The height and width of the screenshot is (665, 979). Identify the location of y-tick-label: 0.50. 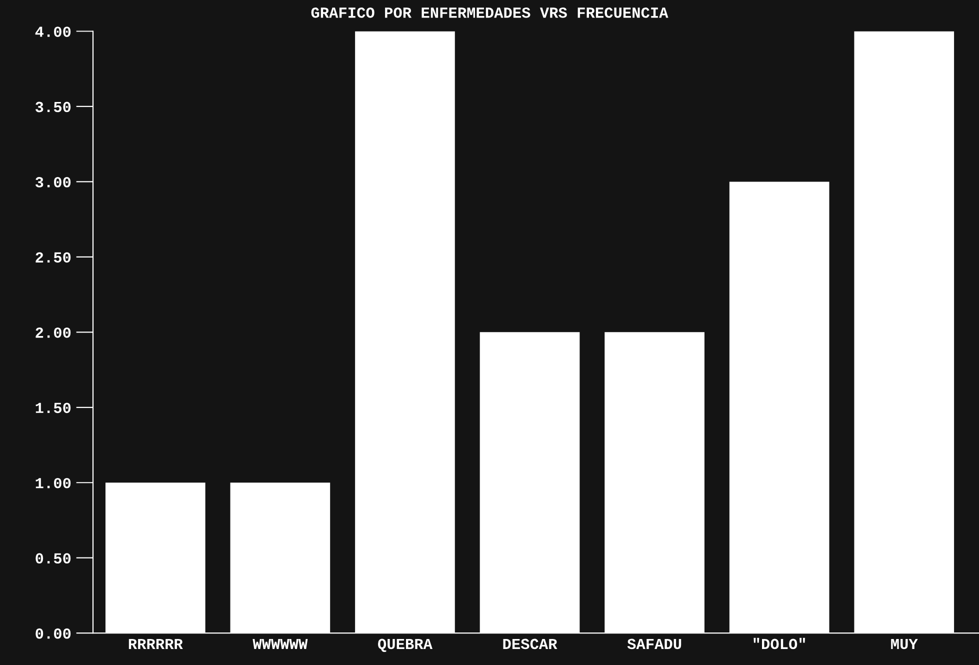
(53, 558).